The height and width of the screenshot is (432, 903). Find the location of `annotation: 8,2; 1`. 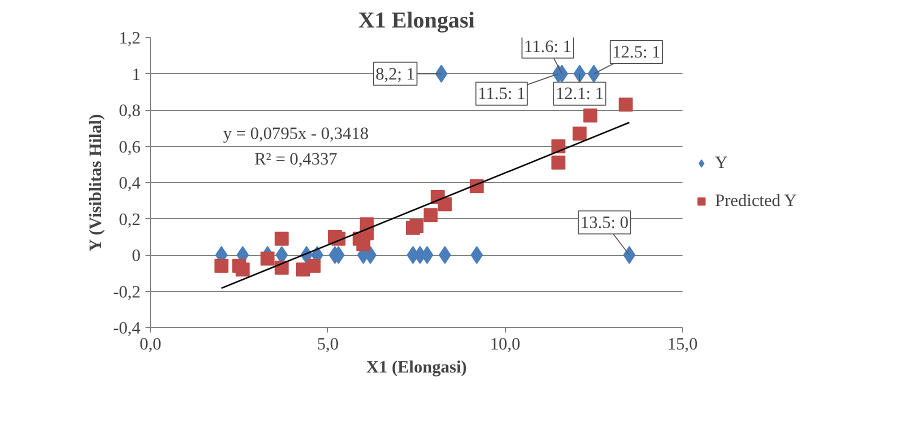

annotation: 8,2; 1 is located at coordinates (395, 74).